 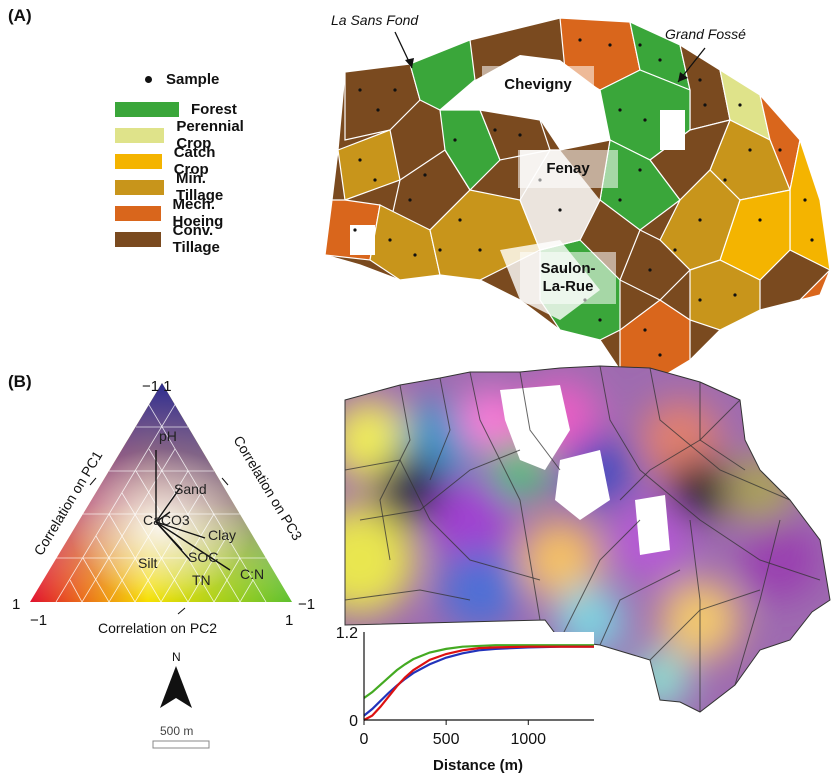 I want to click on town-fenay: Fenay, so click(x=568, y=169).